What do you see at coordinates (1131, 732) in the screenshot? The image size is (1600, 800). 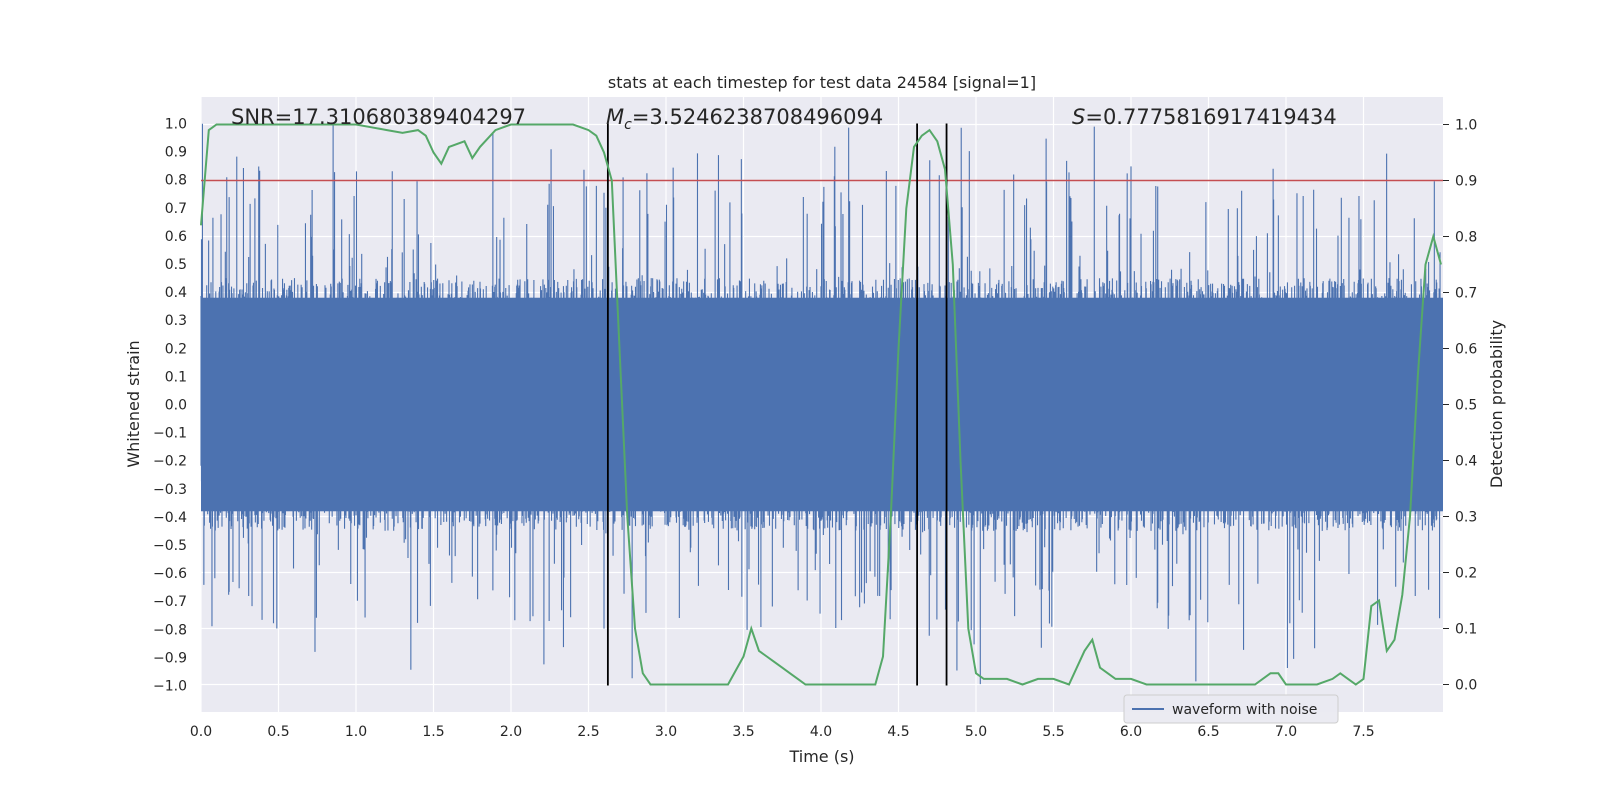 I see `x-tick-label: 6.0` at bounding box center [1131, 732].